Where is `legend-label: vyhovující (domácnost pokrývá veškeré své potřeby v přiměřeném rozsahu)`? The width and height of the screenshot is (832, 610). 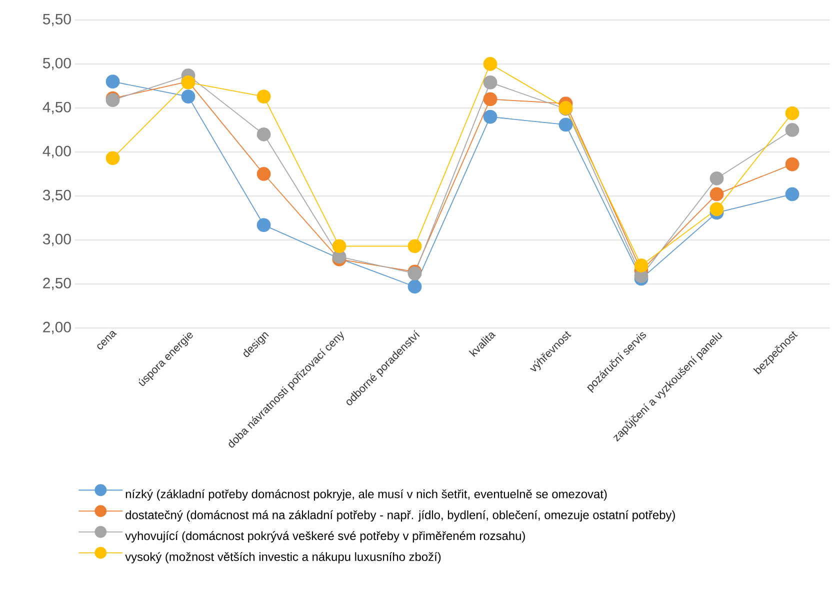 legend-label: vyhovující (domácnost pokrývá veškeré své potřeby v přiměřeném rozsahu) is located at coordinates (325, 536).